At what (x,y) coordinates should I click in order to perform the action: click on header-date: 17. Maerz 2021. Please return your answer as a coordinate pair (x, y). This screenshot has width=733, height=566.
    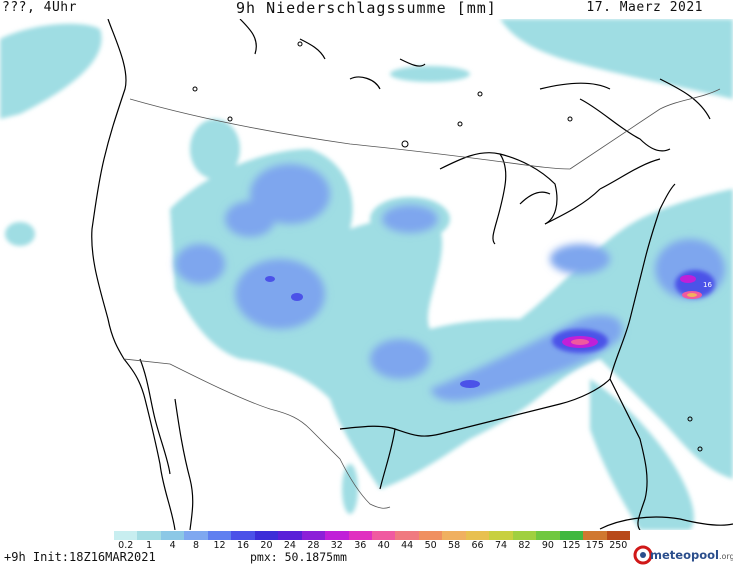
    Looking at the image, I should click on (644, 7).